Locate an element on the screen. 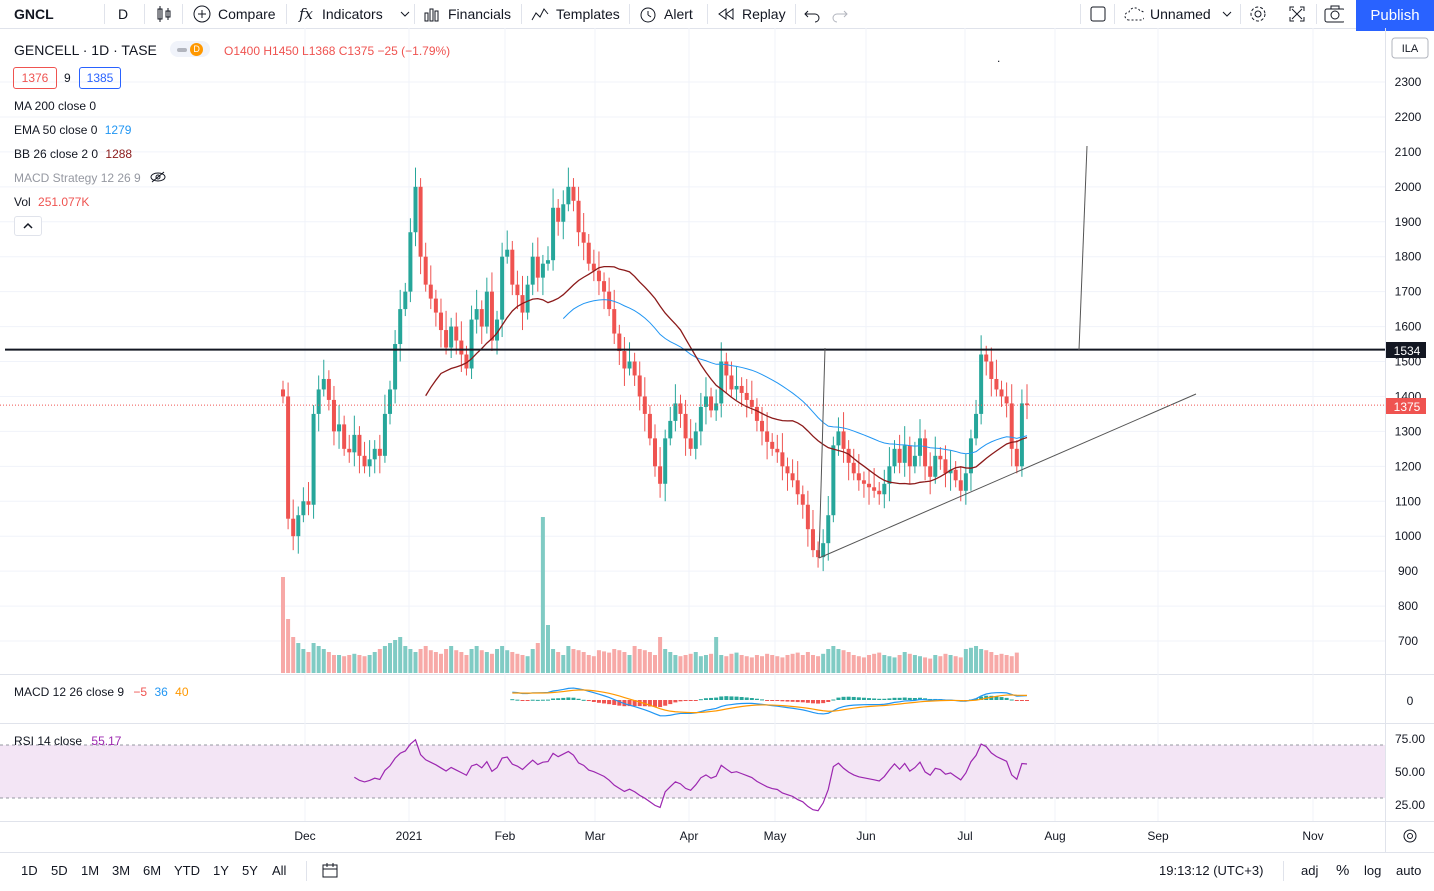  indicators-dropdown is located at coordinates (408, 14).